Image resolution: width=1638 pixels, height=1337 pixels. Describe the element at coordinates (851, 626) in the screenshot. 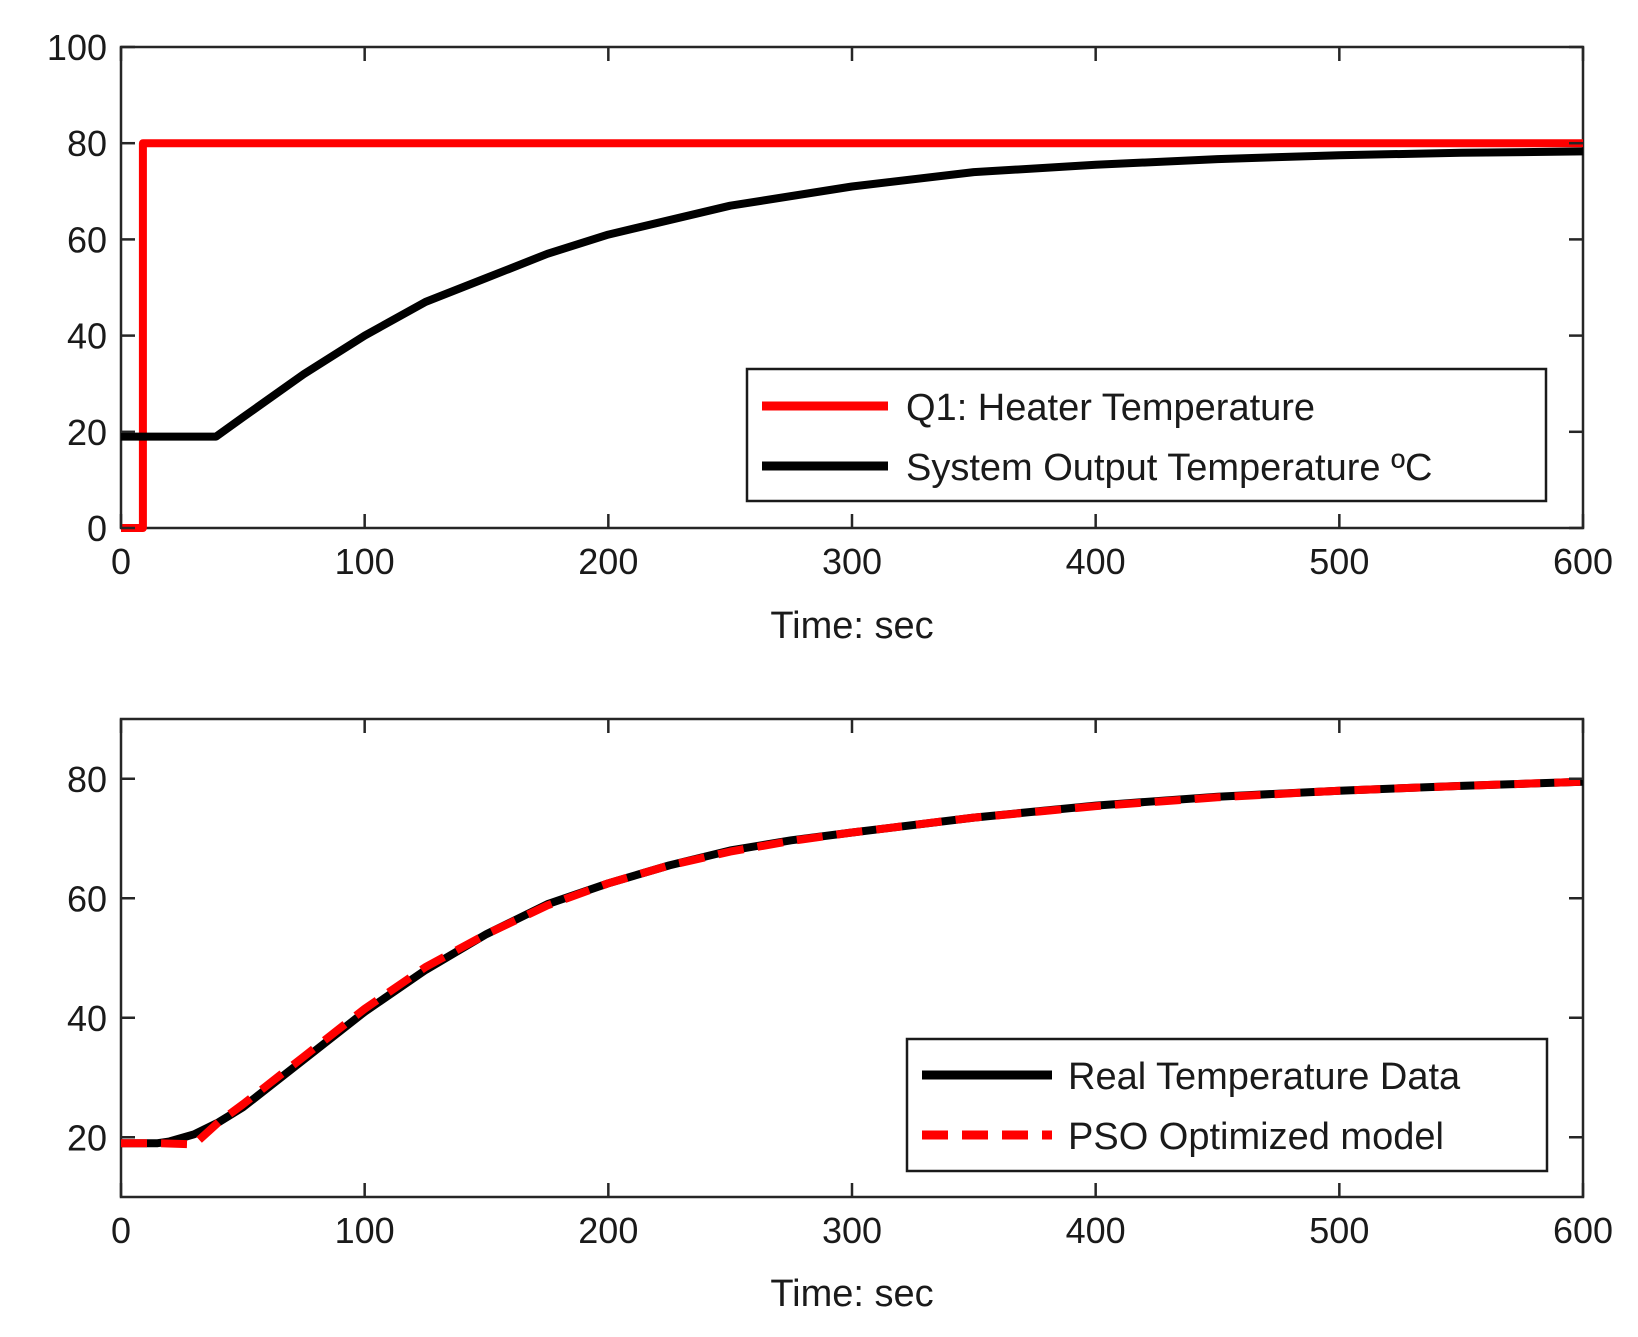

I see `top-plot-xlabel: Time: sec` at that location.